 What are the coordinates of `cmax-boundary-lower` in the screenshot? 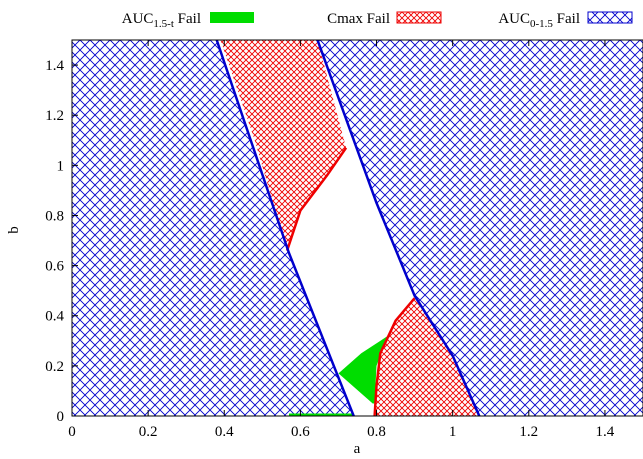 It's located at (394, 356).